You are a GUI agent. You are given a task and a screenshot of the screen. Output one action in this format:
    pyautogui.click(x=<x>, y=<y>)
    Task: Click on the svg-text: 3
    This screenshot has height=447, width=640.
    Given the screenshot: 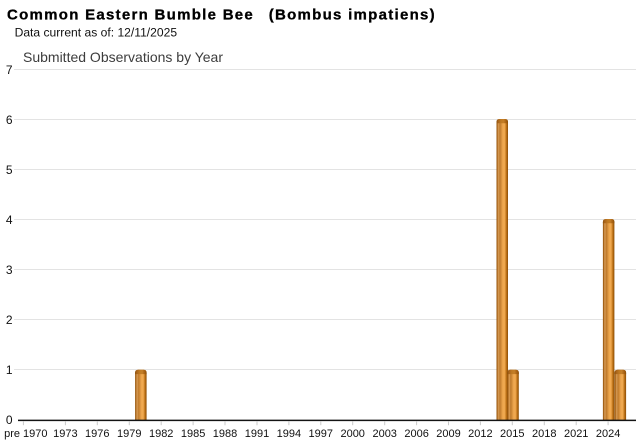 What is the action you would take?
    pyautogui.click(x=9, y=270)
    